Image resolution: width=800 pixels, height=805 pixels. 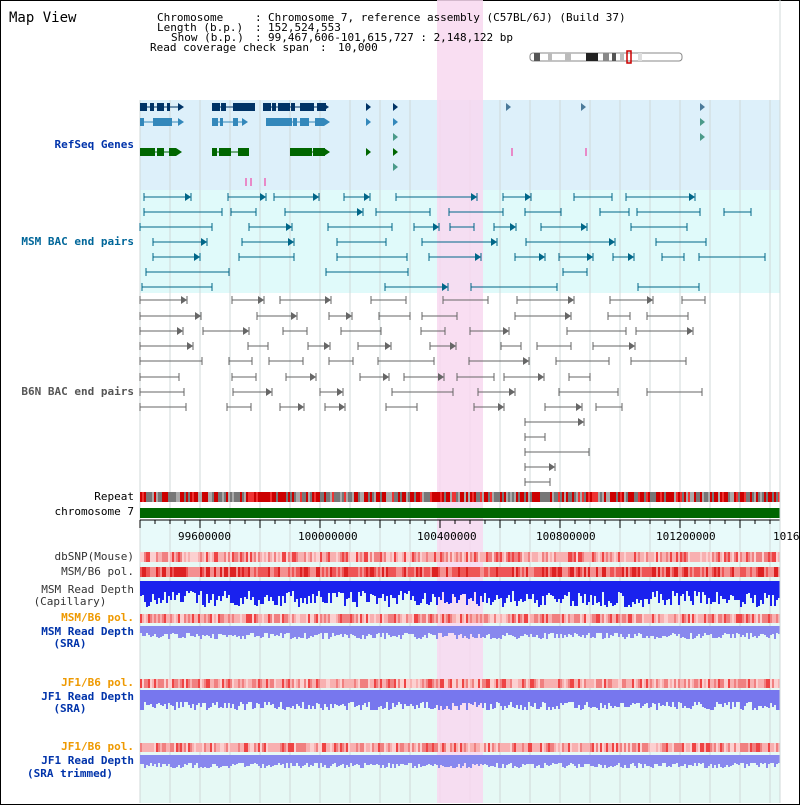 I want to click on track-label-refseq: RefSeq Genes, so click(x=94, y=144).